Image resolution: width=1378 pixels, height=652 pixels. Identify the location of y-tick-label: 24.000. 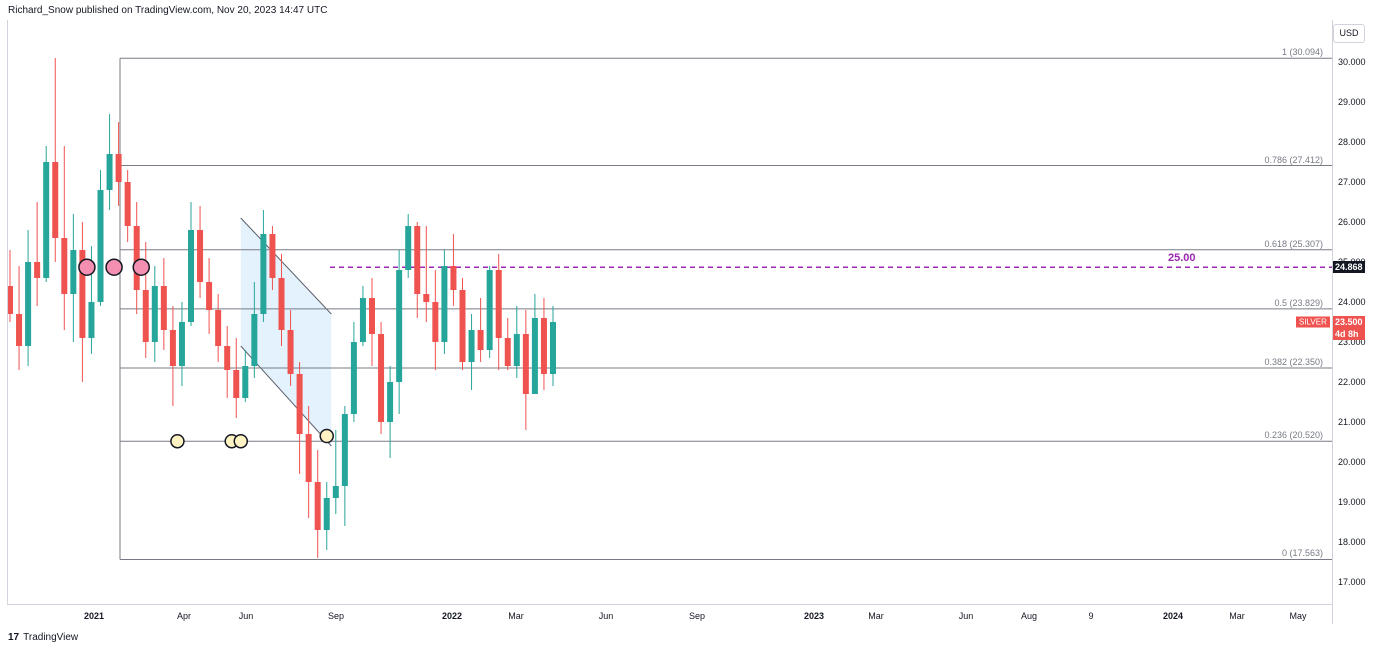
(1352, 302).